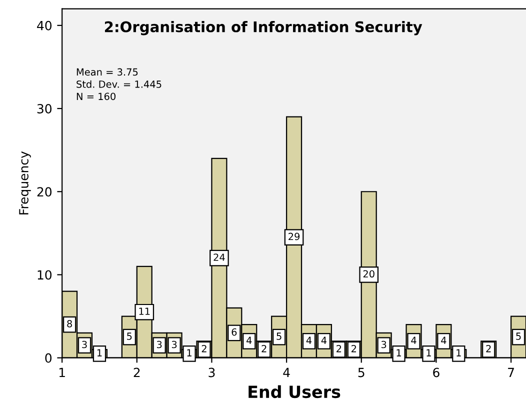 Image resolution: width=526 pixels, height=419 pixels. I want to click on data-label: 8, so click(69, 324).